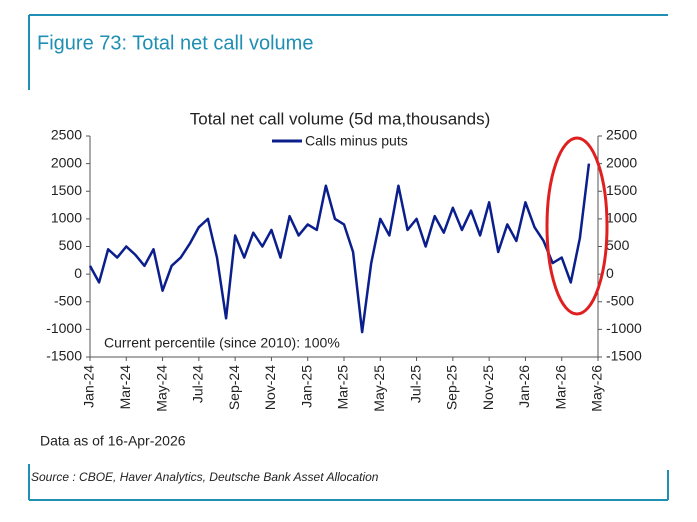  Describe the element at coordinates (621, 162) in the screenshot. I see `y2-tick-label: 2000` at that location.